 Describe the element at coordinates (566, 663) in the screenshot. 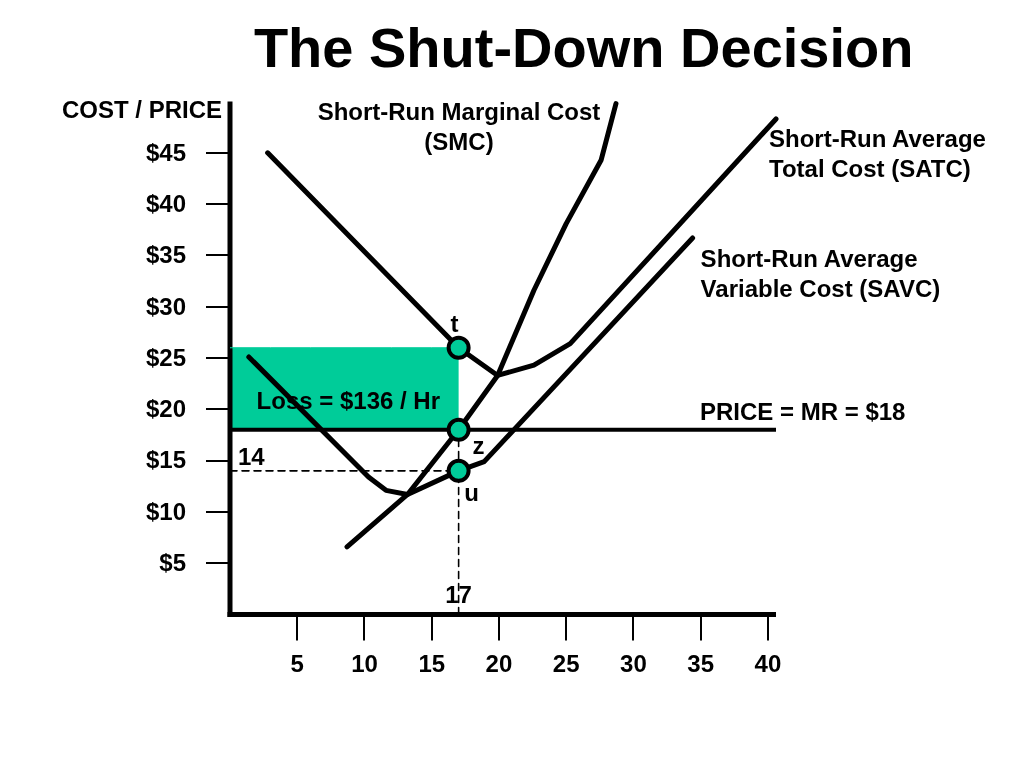

I see `x-tick-label: 25` at that location.